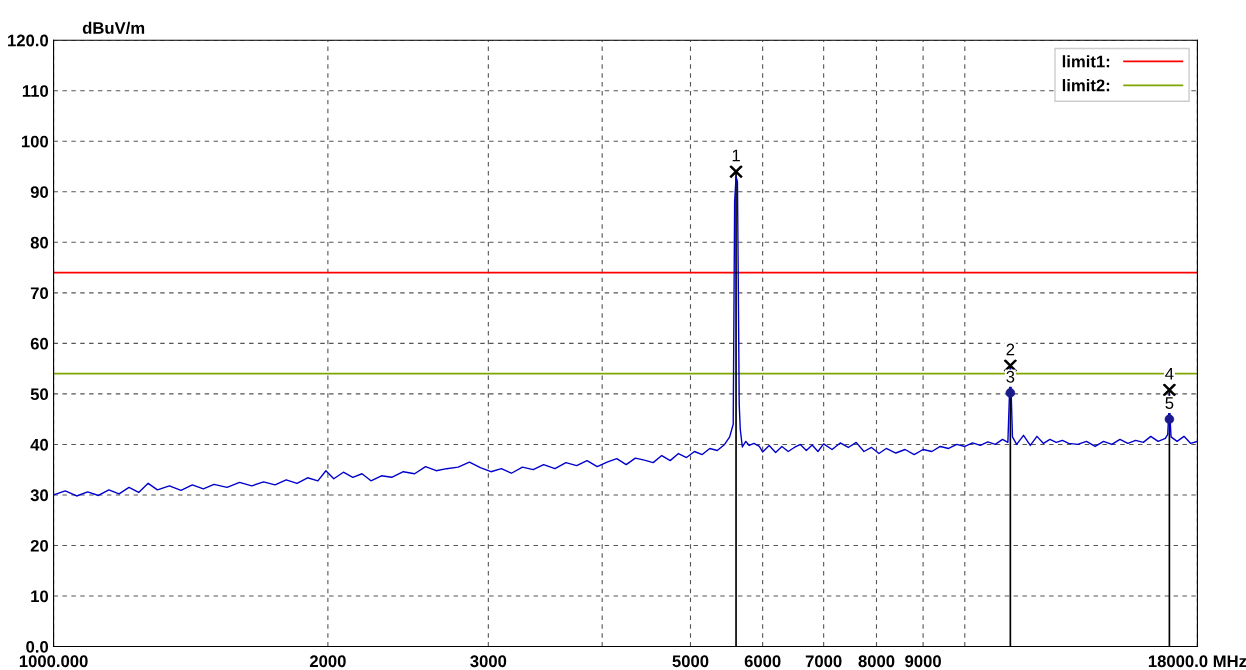 This screenshot has height=670, width=1246. I want to click on annotation: 2, so click(1010, 349).